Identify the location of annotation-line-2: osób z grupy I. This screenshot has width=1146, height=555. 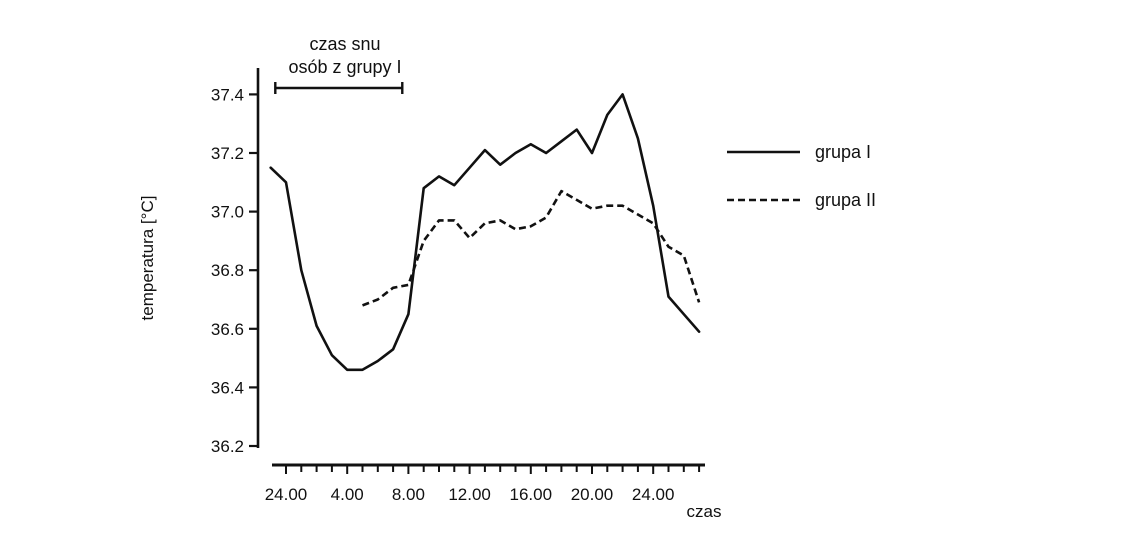
(344, 67).